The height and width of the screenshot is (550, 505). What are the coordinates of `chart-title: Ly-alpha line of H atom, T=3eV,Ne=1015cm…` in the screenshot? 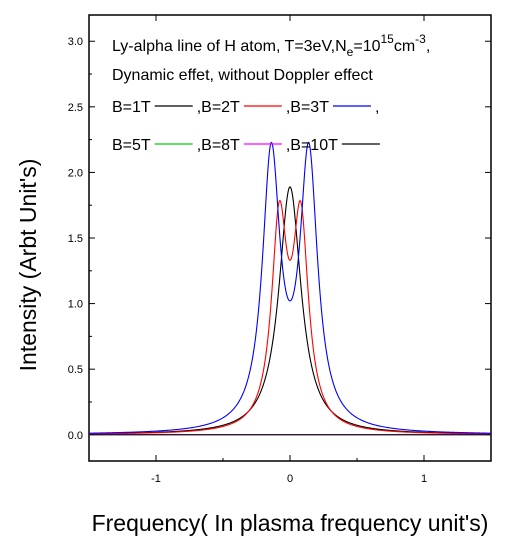 It's located at (271, 45).